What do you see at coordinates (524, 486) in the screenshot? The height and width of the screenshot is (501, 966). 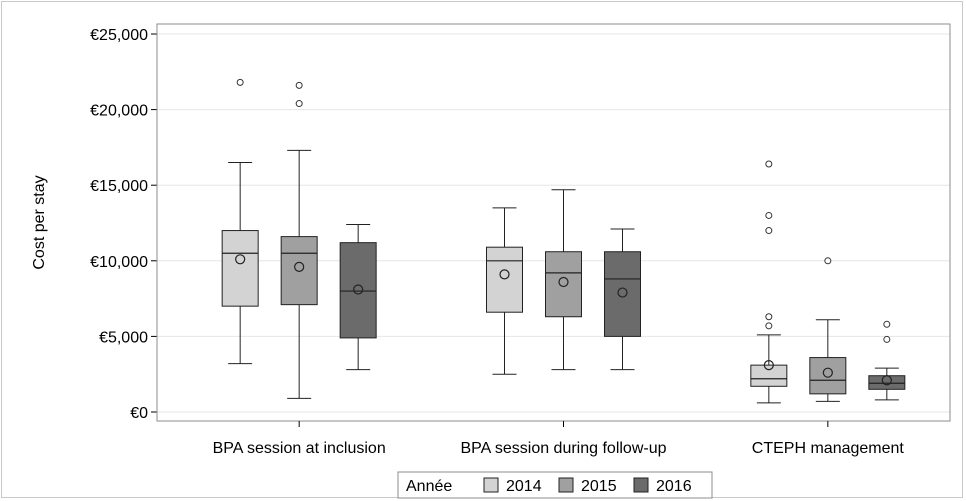 I see `legend-label-2014: 2014` at bounding box center [524, 486].